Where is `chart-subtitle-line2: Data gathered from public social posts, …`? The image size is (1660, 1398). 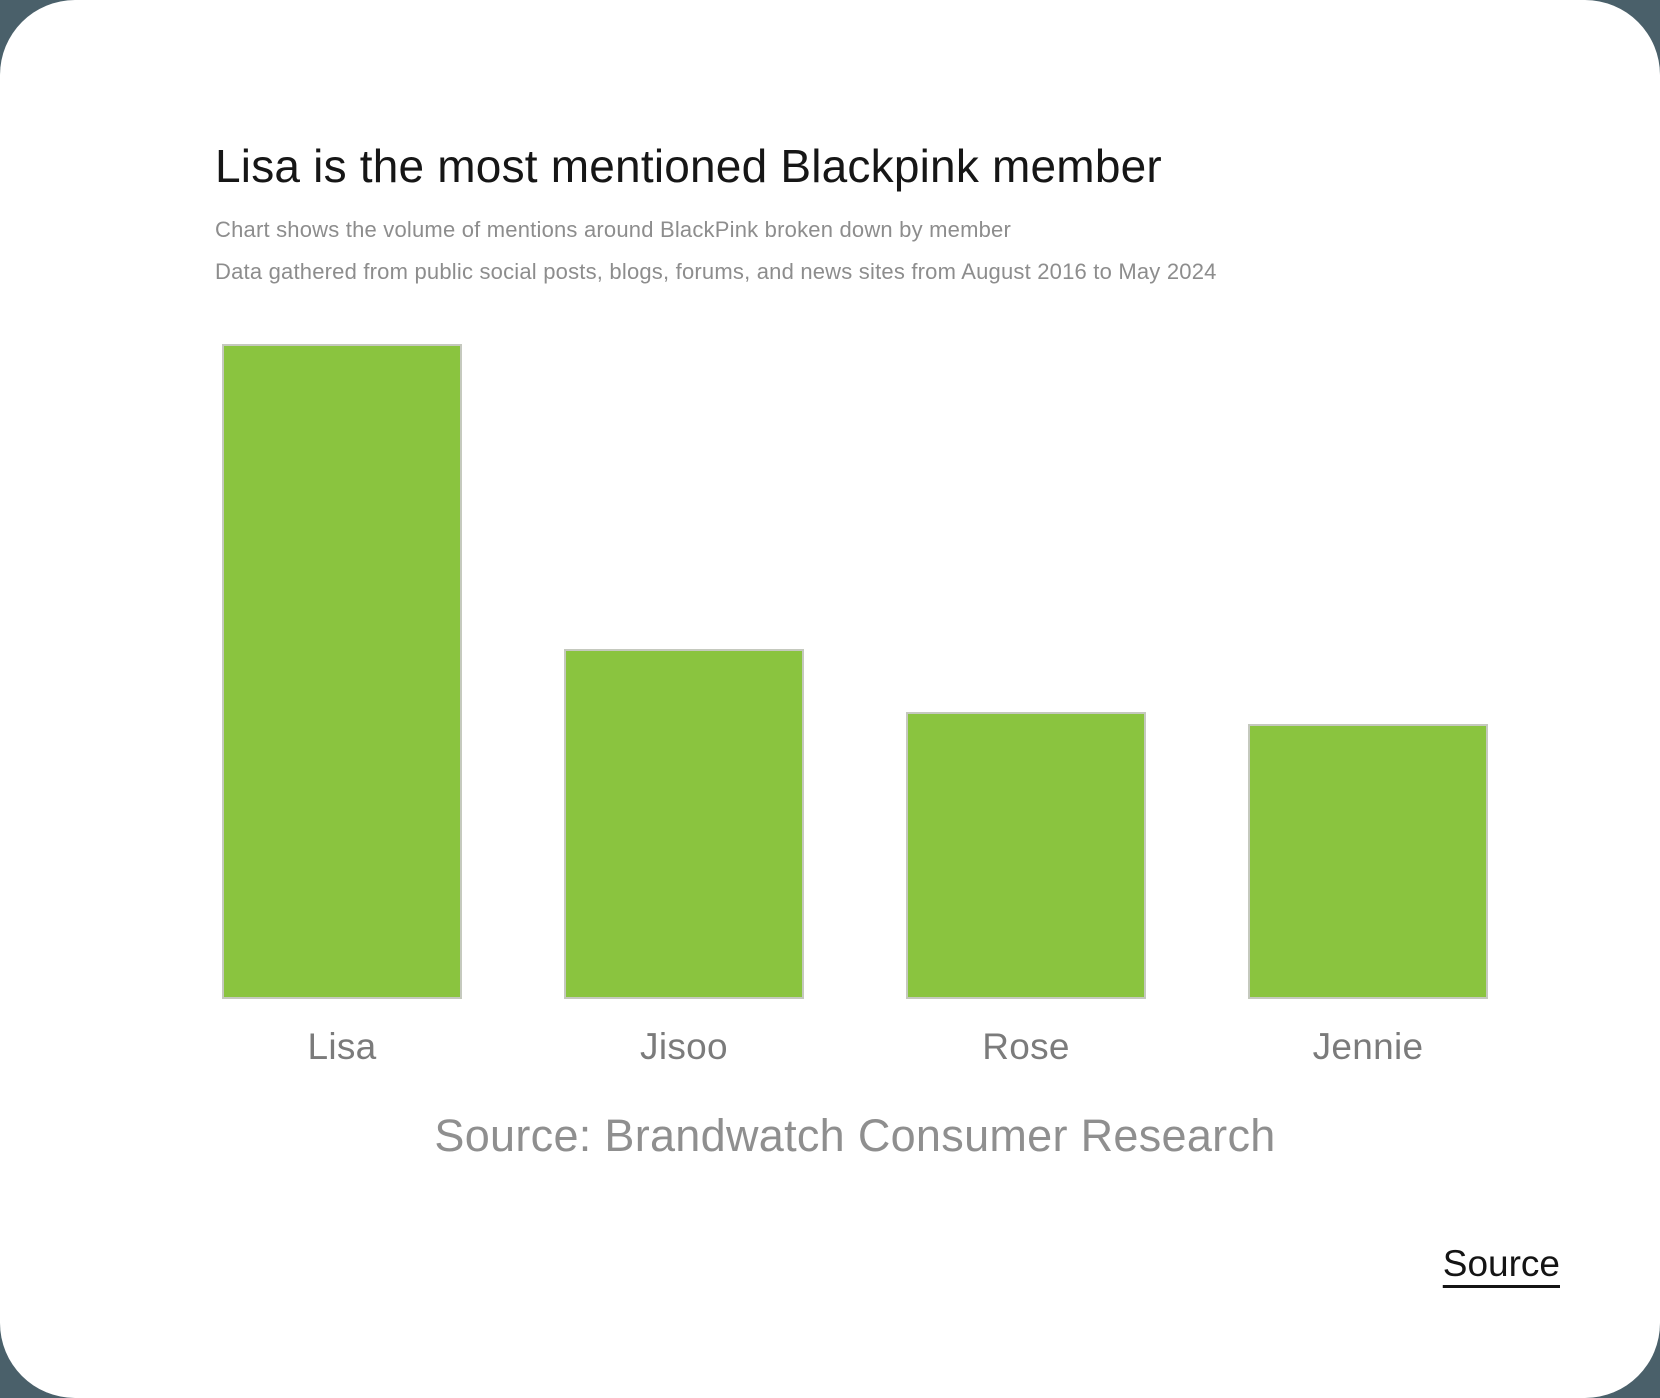
chart-subtitle-line2: Data gathered from public social posts, … is located at coordinates (716, 271).